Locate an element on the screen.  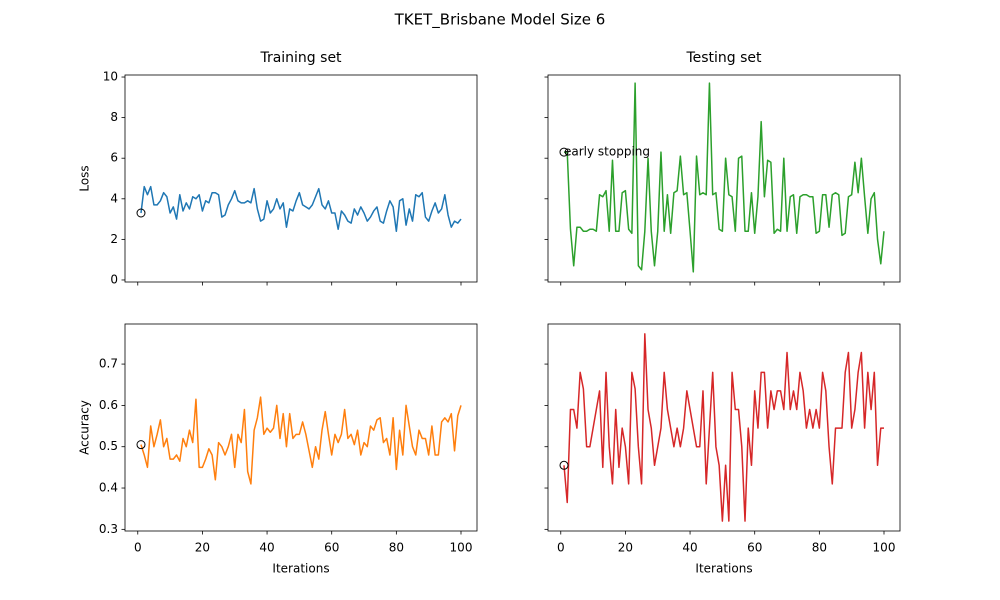
y-tick-label: 4 is located at coordinates (114, 198).